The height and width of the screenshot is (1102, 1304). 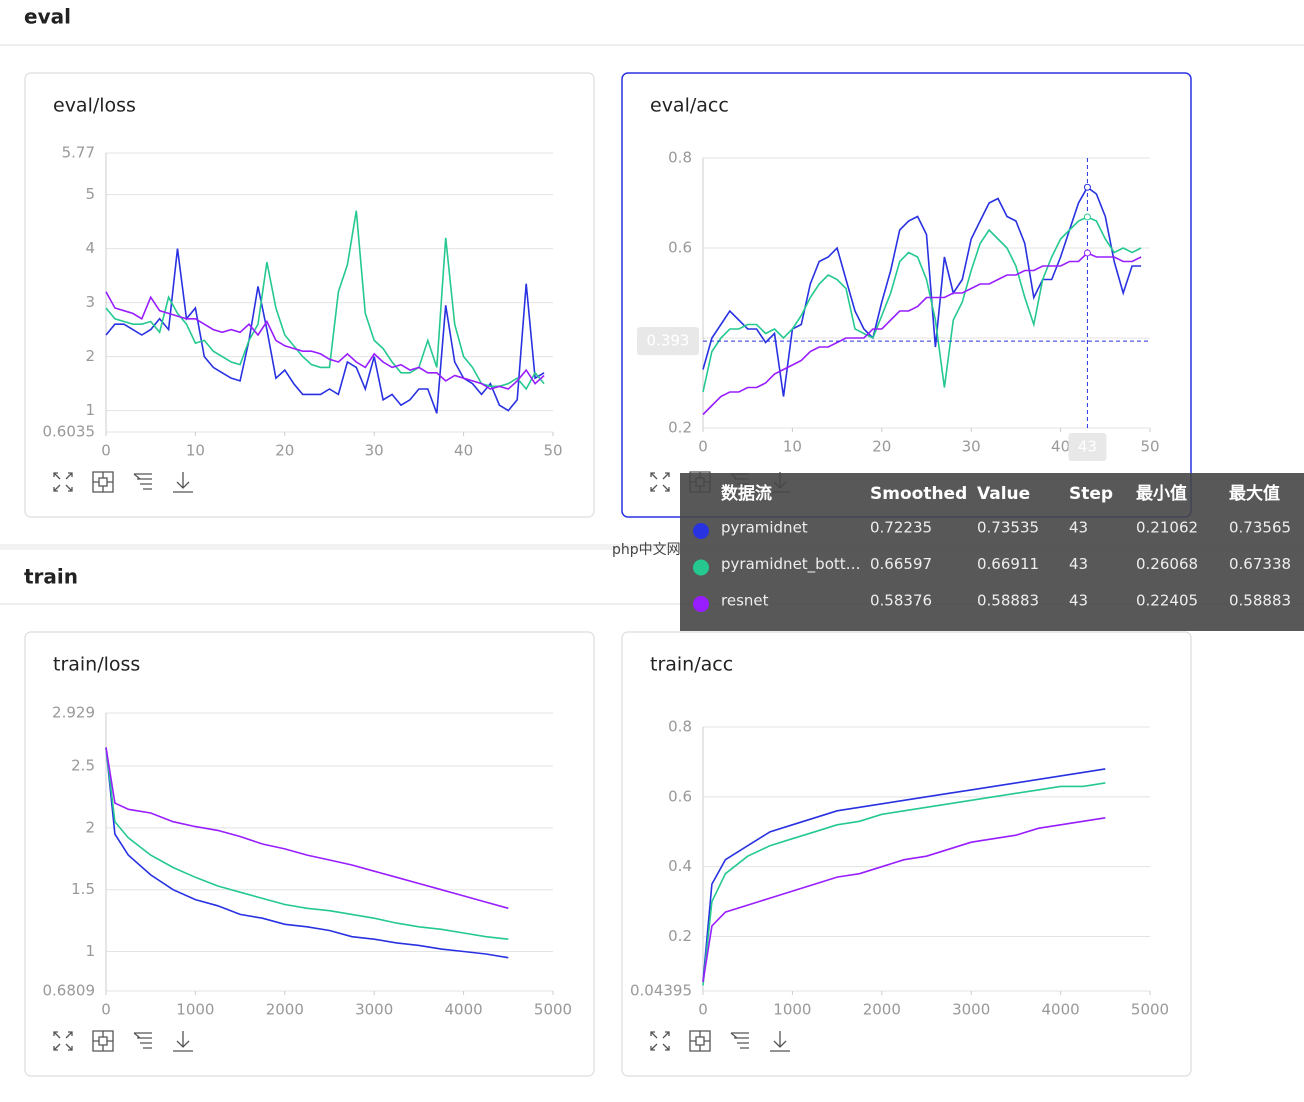 I want to click on tooltip-cell: 0.21062, so click(x=1167, y=528).